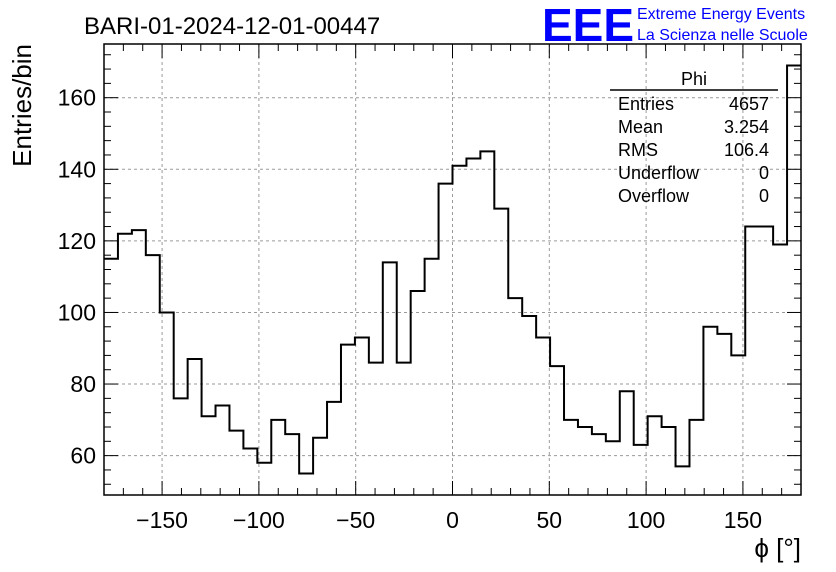 Image resolution: width=836 pixels, height=572 pixels. Describe the element at coordinates (646, 104) in the screenshot. I see `stats-label: Entries` at that location.